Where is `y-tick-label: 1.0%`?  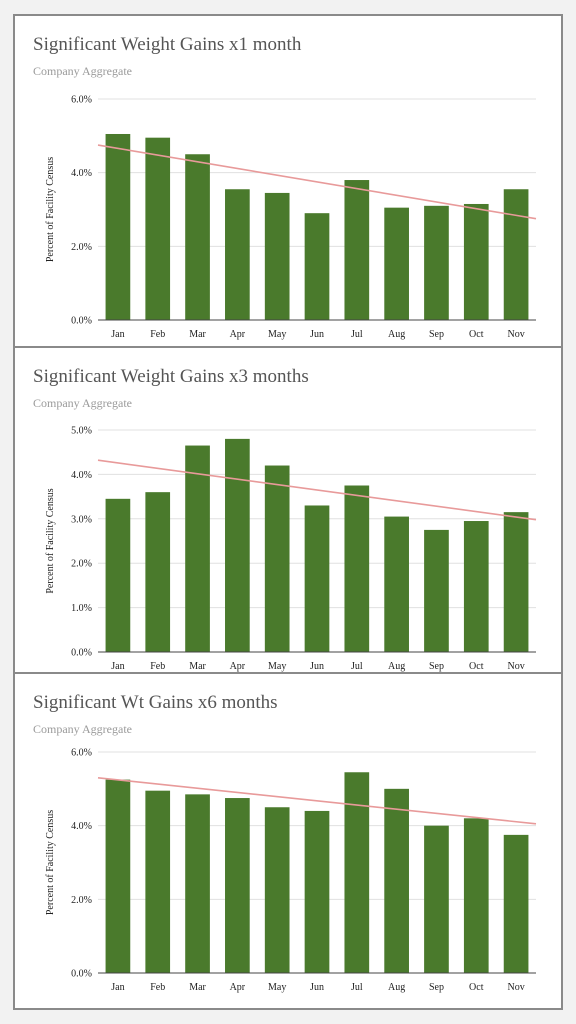
y-tick-label: 1.0% is located at coordinates (81, 608).